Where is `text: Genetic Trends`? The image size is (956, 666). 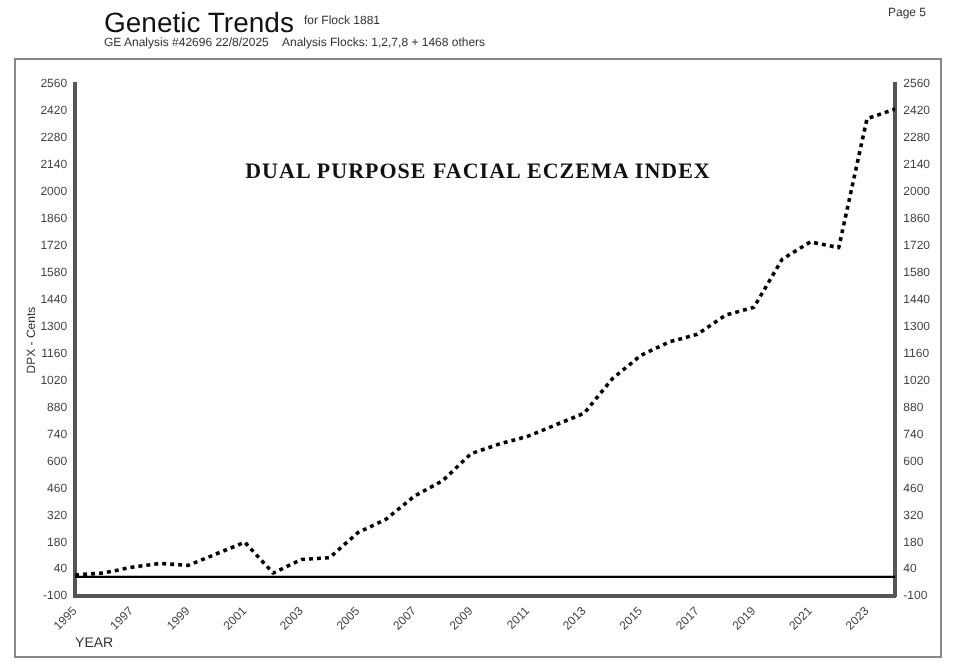
text: Genetic Trends is located at coordinates (199, 22).